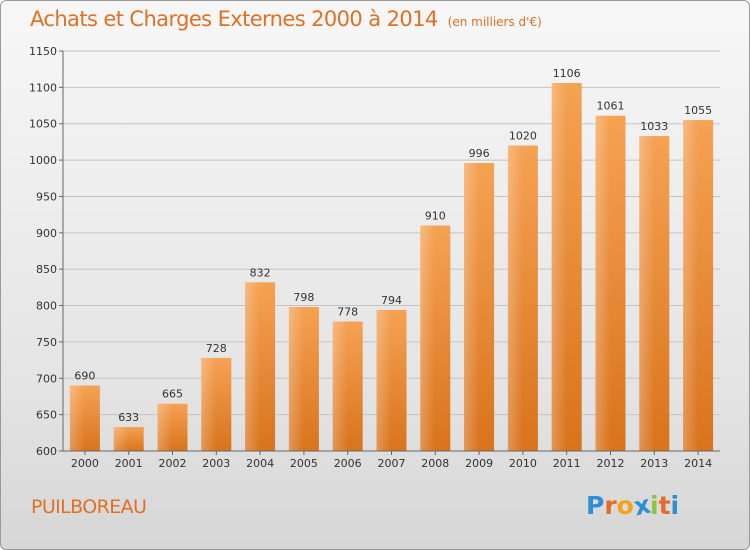 The height and width of the screenshot is (550, 750). What do you see at coordinates (173, 463) in the screenshot?
I see `x-tick-label-2002: 2002` at bounding box center [173, 463].